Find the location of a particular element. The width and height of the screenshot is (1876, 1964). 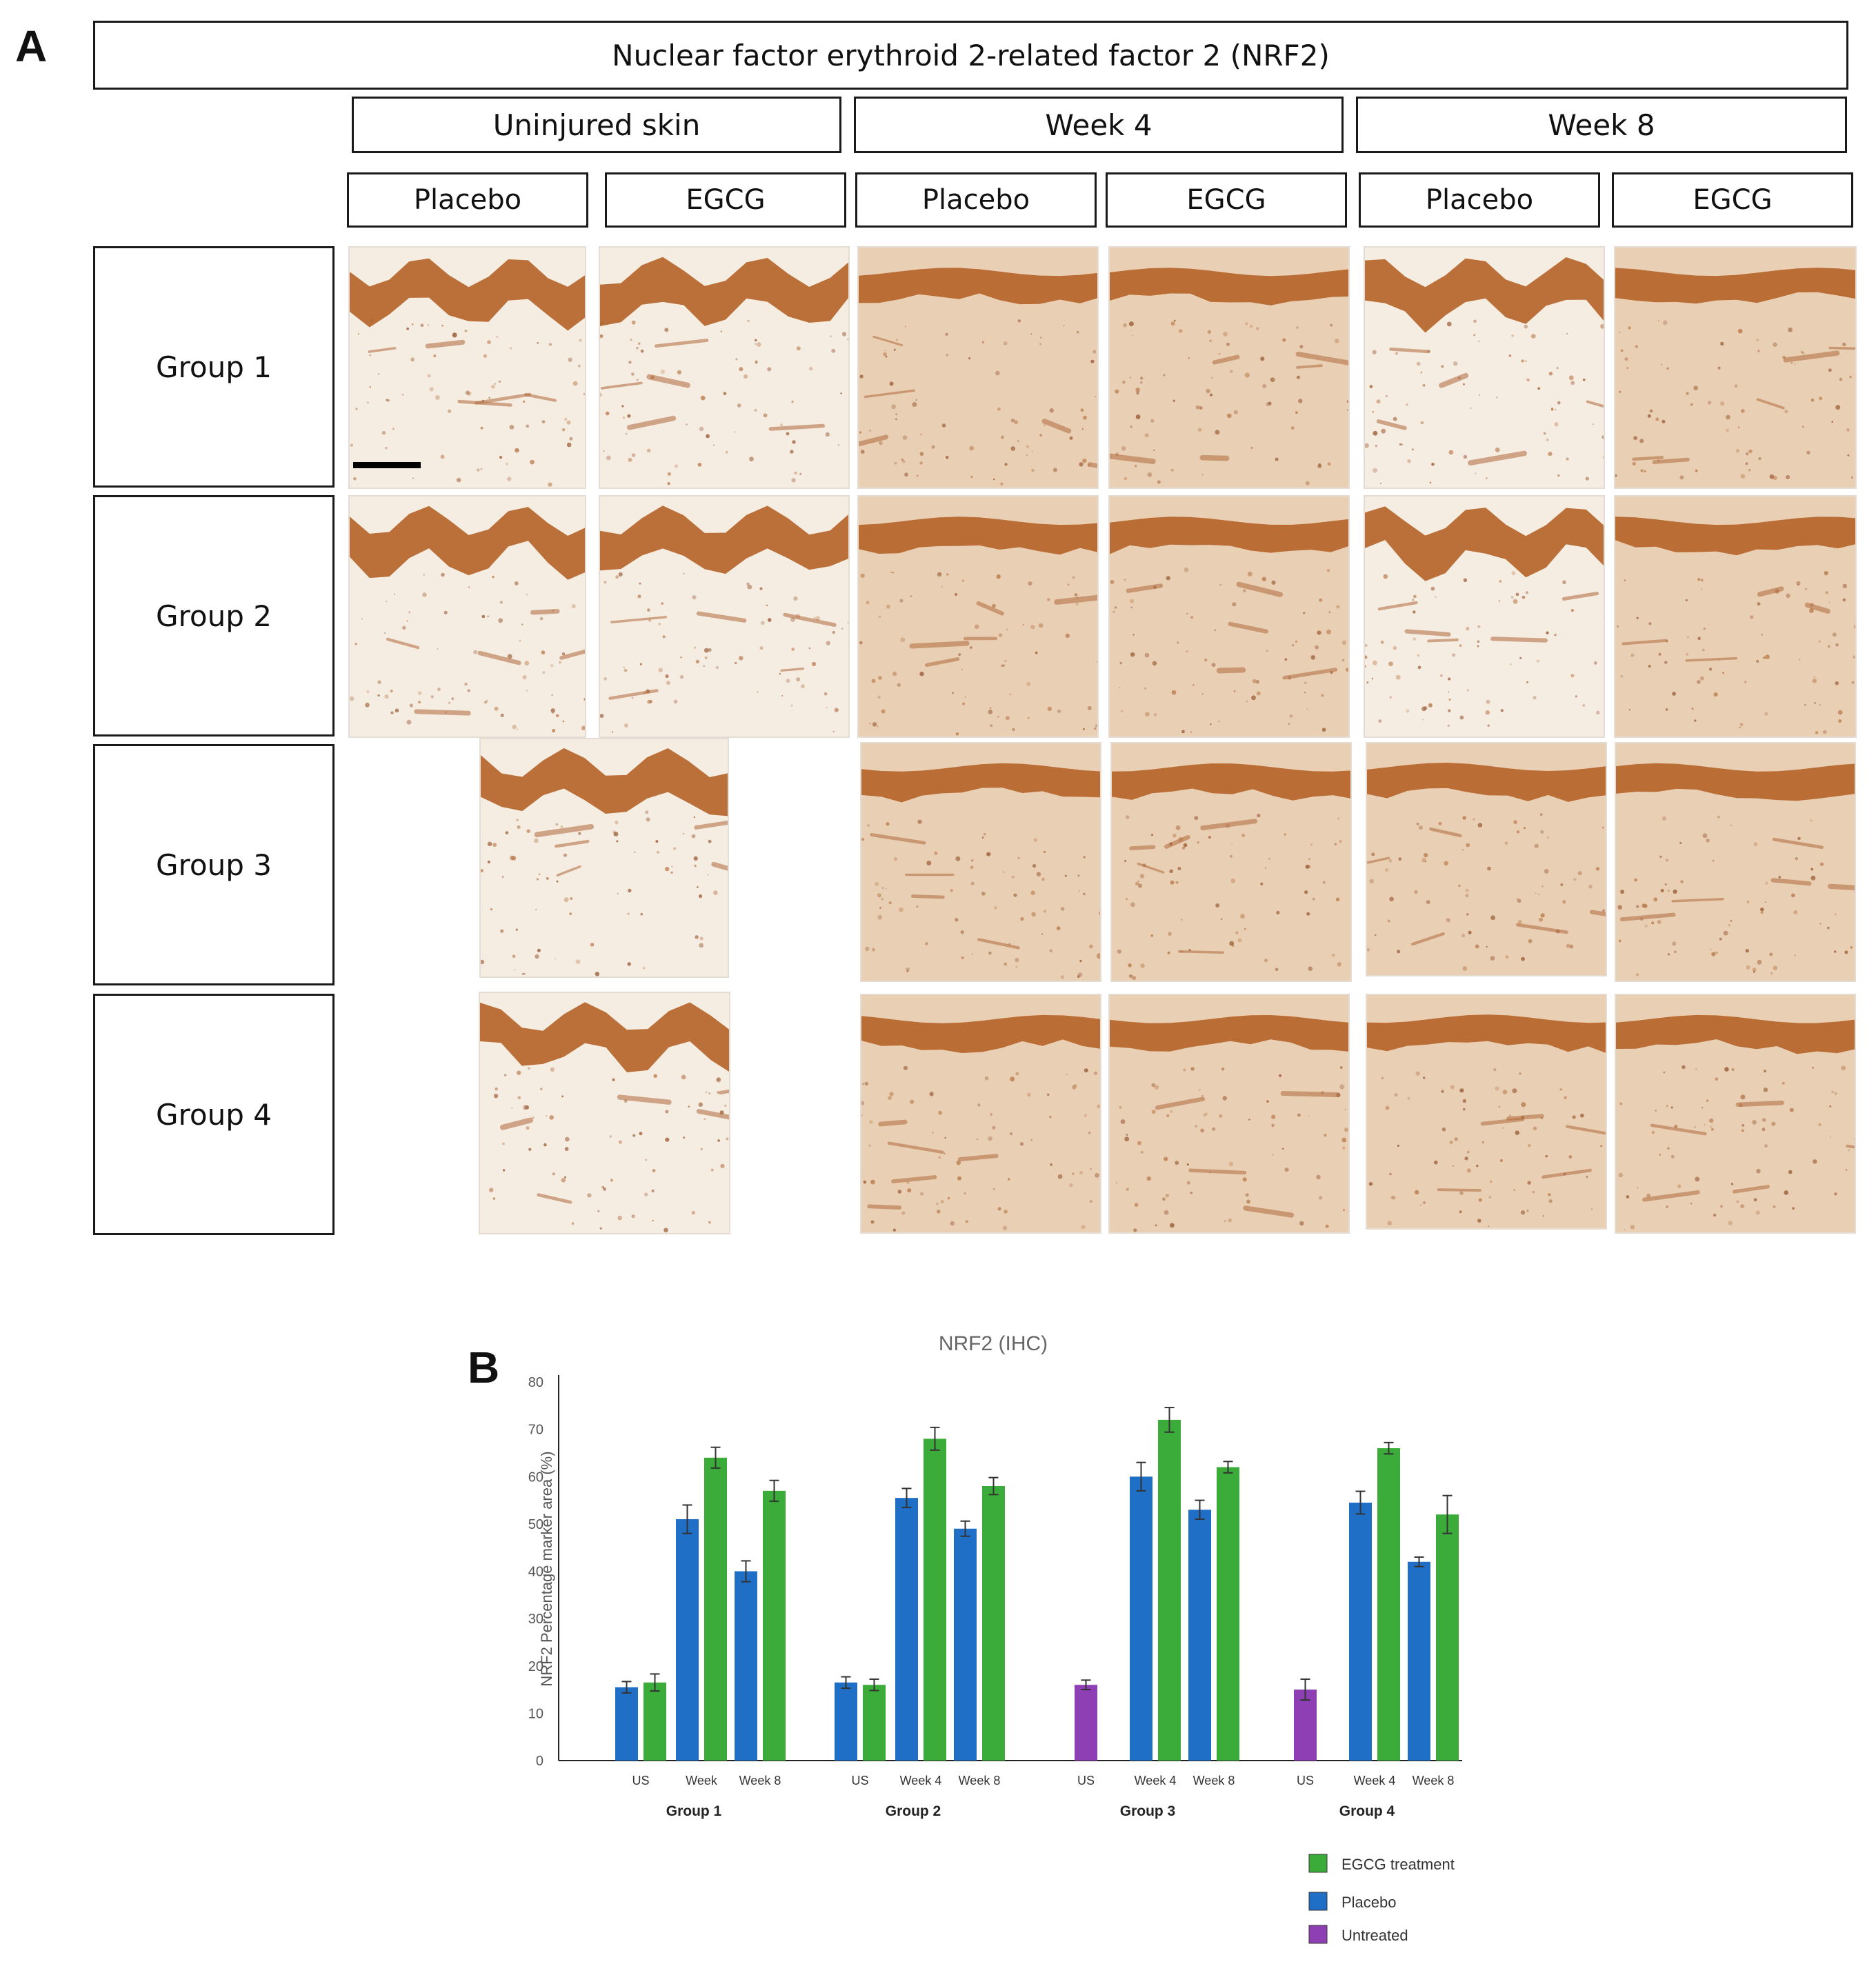

y-tick-label: 80 is located at coordinates (535, 1382).